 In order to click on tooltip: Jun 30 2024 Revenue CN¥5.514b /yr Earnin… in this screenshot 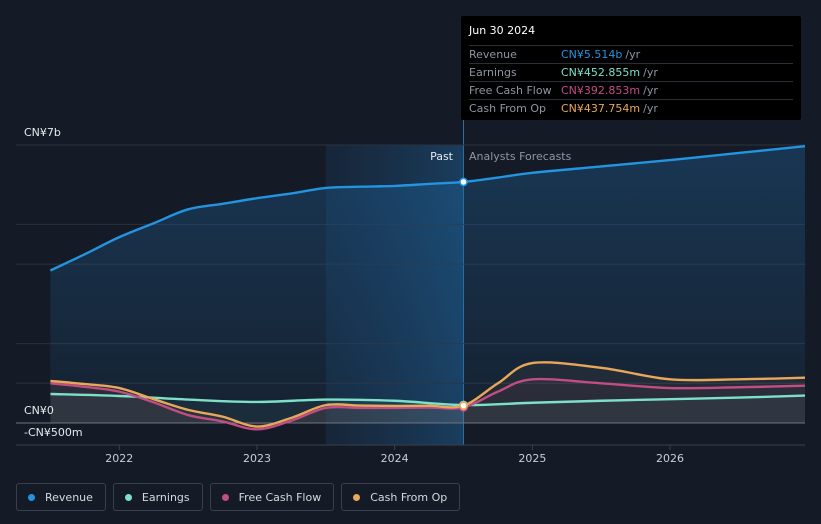, I will do `click(631, 68)`.